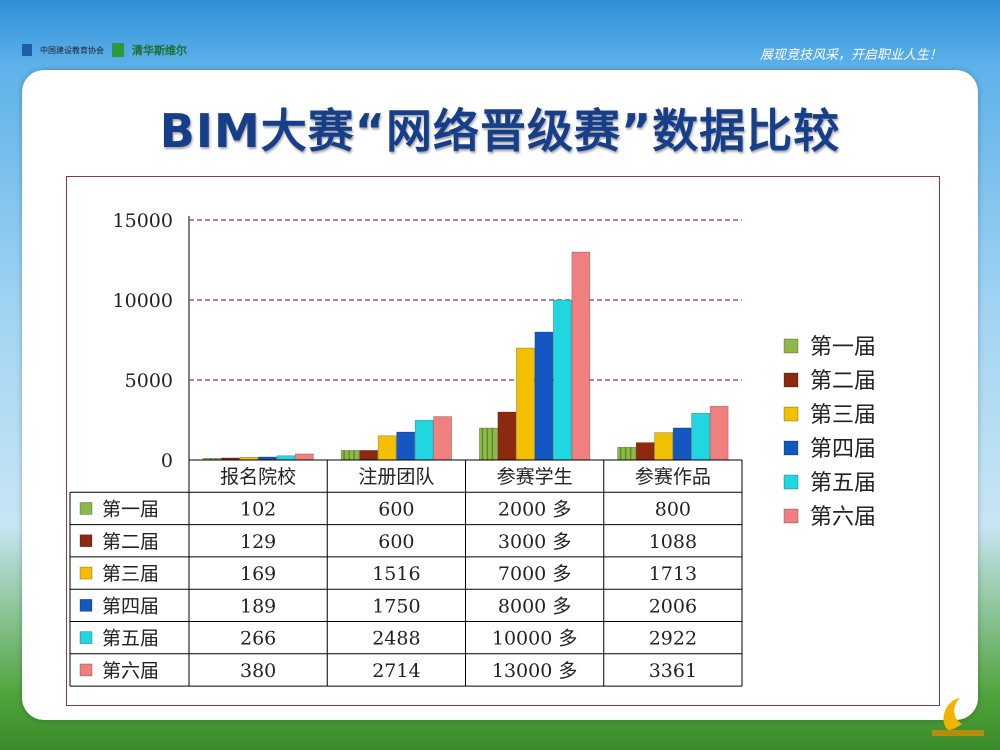  Describe the element at coordinates (843, 415) in the screenshot. I see `legend-label-2: 第三届` at that location.